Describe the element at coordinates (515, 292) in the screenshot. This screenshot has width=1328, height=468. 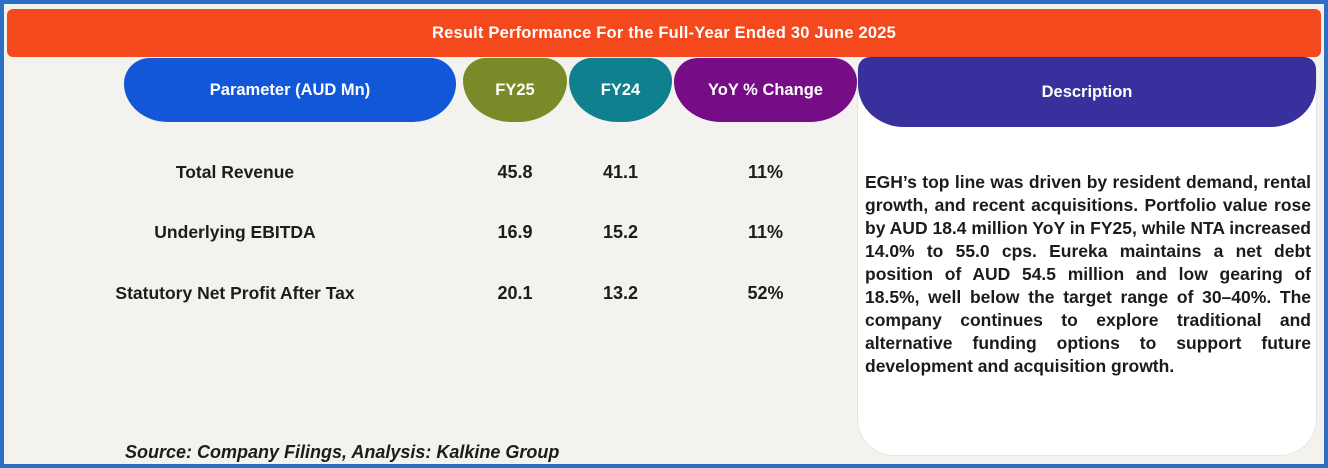
I see `fy25-value: 20.1` at that location.